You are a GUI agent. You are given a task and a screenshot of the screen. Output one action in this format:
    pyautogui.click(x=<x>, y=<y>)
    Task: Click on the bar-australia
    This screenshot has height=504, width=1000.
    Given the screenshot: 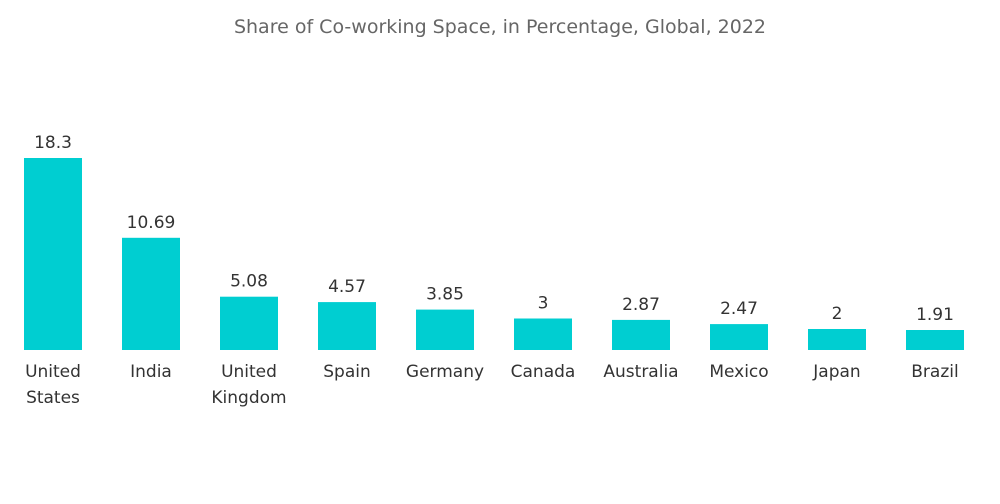 What is the action you would take?
    pyautogui.click(x=641, y=334)
    